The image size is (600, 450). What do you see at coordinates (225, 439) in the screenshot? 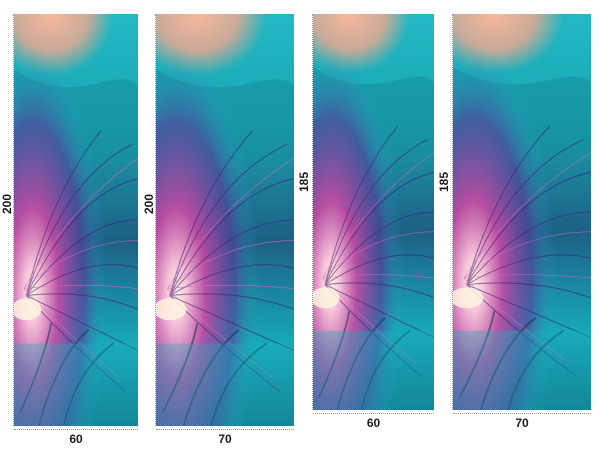
I see `width-label-2: 70` at bounding box center [225, 439].